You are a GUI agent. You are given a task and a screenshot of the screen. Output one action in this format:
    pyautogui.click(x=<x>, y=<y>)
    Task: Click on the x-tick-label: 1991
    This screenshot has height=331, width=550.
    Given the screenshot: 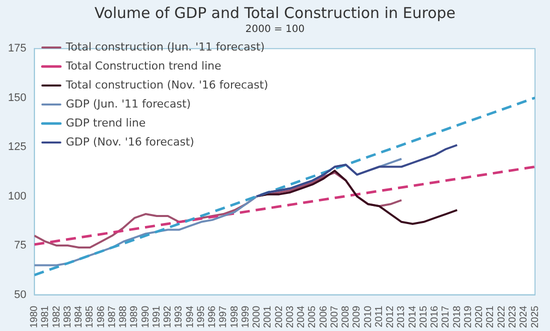 What is the action you would take?
    pyautogui.click(x=156, y=316)
    